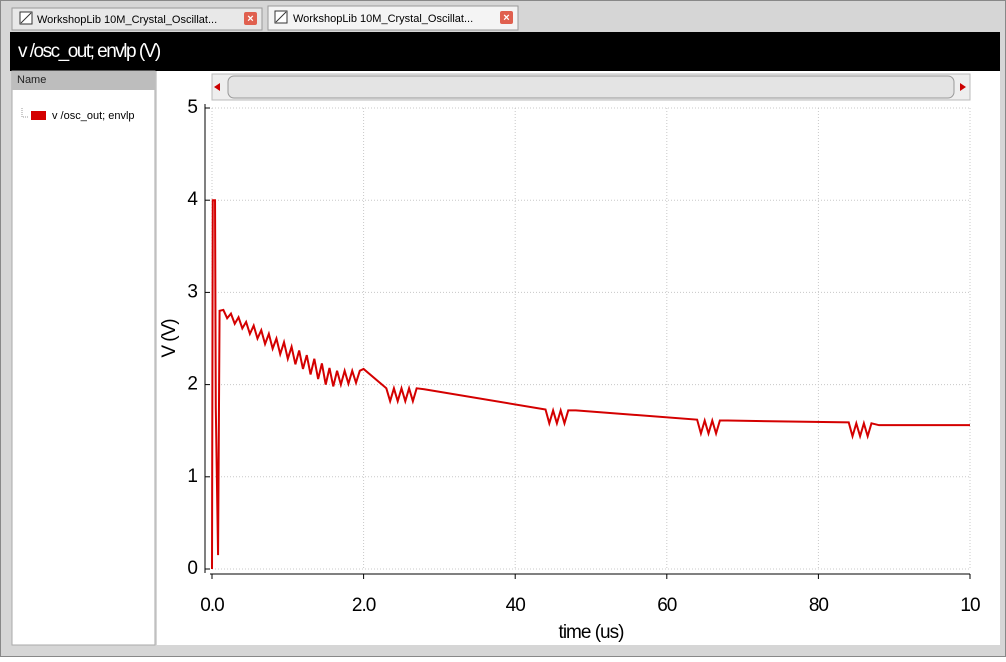  I want to click on legend-swatch, so click(38, 115).